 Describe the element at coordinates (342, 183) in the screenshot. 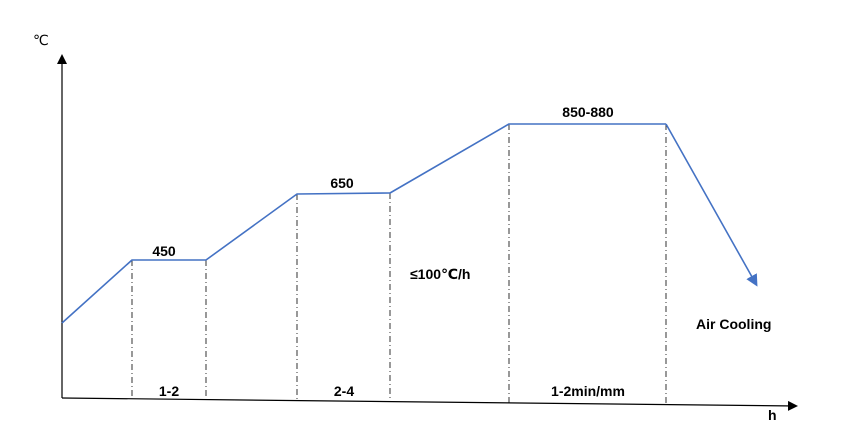

I see `stage-2-temperature-label: 650` at that location.